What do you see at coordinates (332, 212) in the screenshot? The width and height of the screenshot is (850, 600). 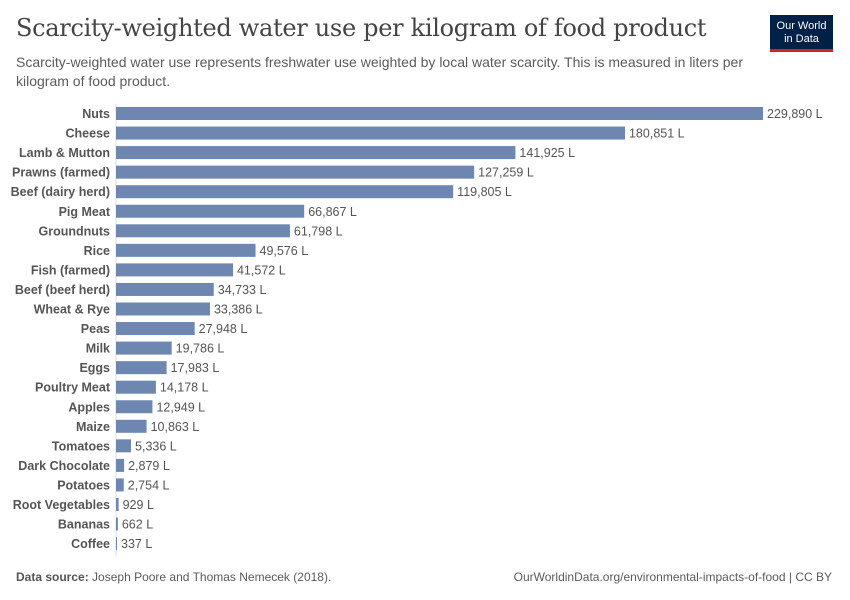 I see `value-label: 66,867 L` at bounding box center [332, 212].